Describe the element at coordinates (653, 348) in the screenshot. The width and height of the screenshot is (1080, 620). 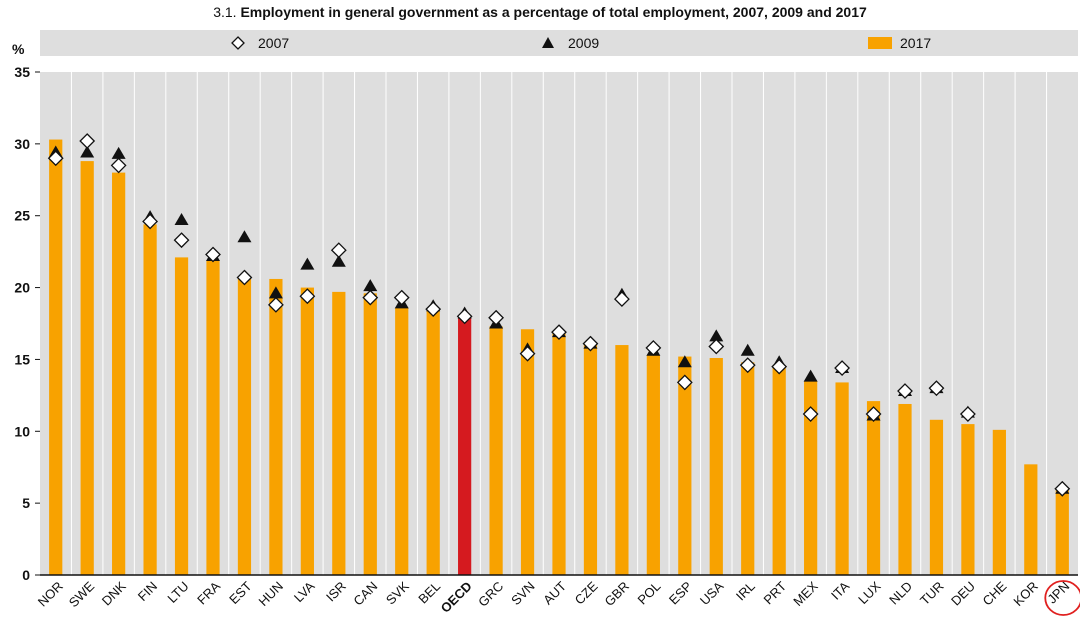
I see `marker-2007-POL` at that location.